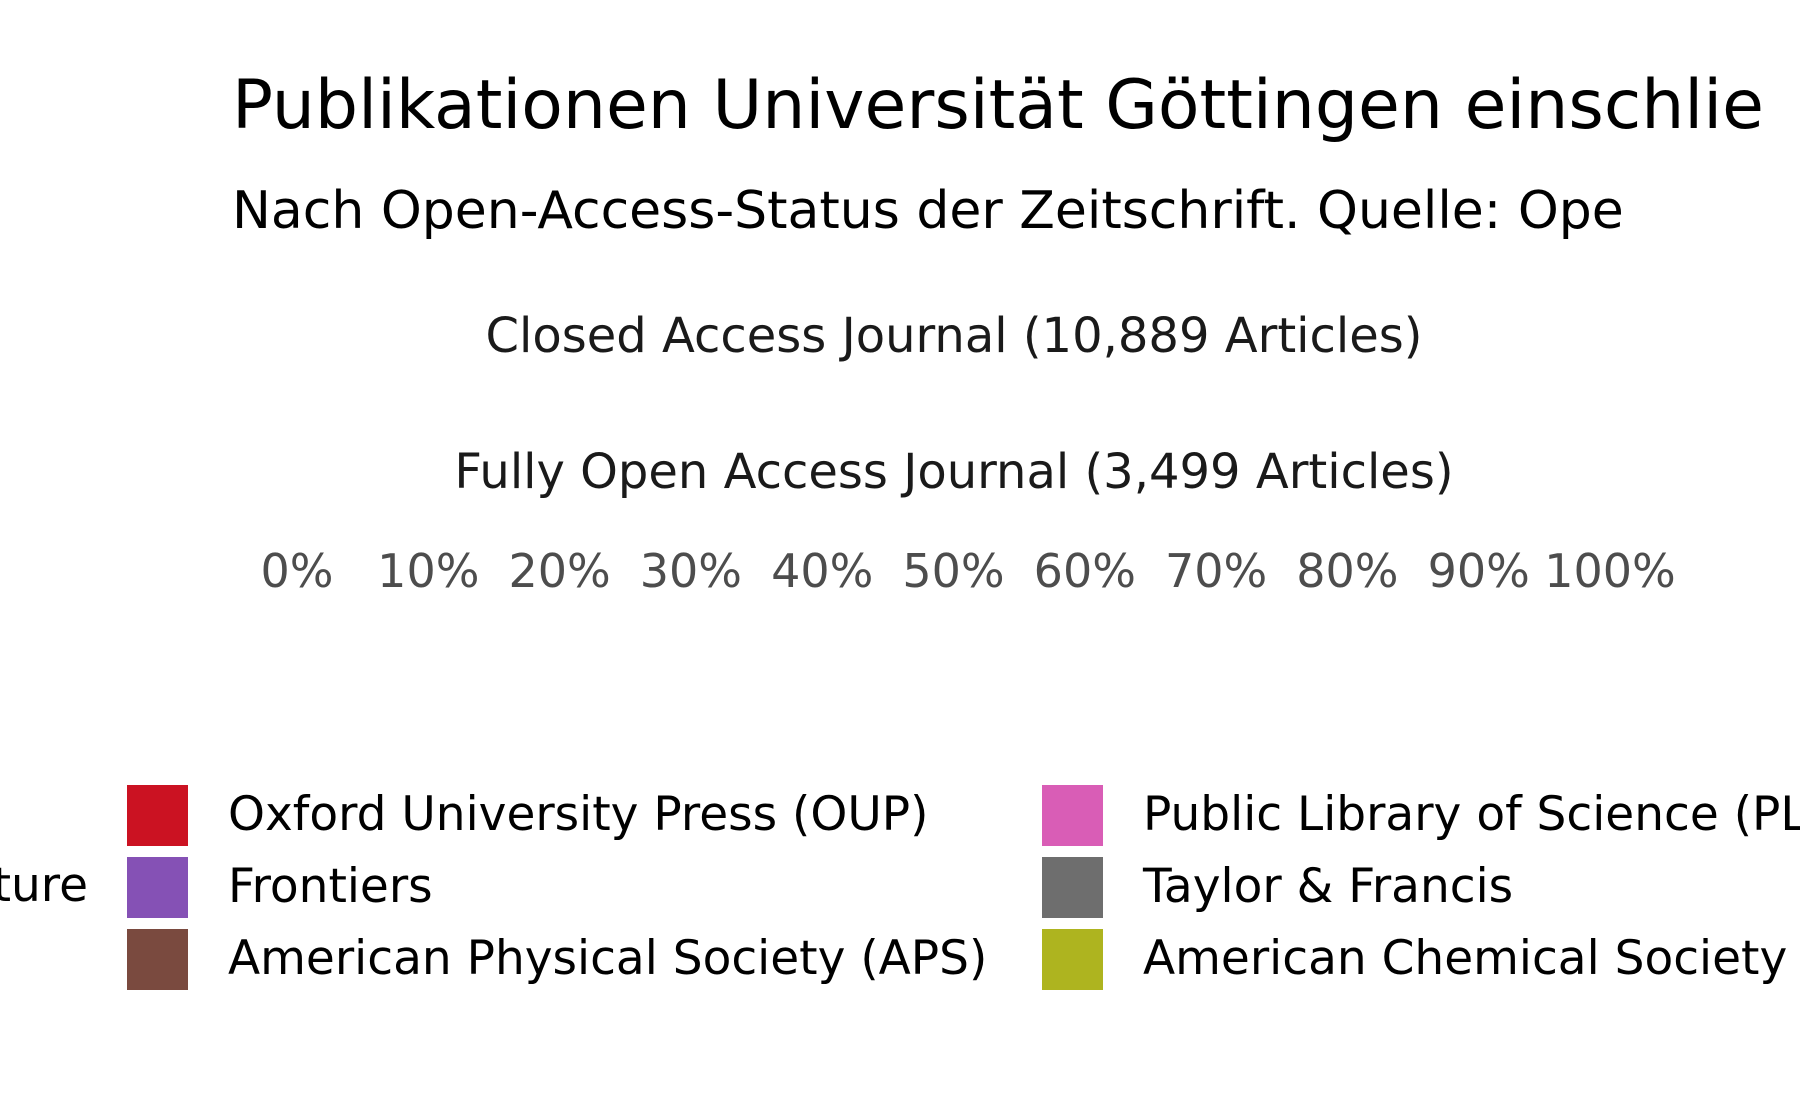 This screenshot has width=1800, height=1112. I want to click on legend-title: ture, so click(44, 885).